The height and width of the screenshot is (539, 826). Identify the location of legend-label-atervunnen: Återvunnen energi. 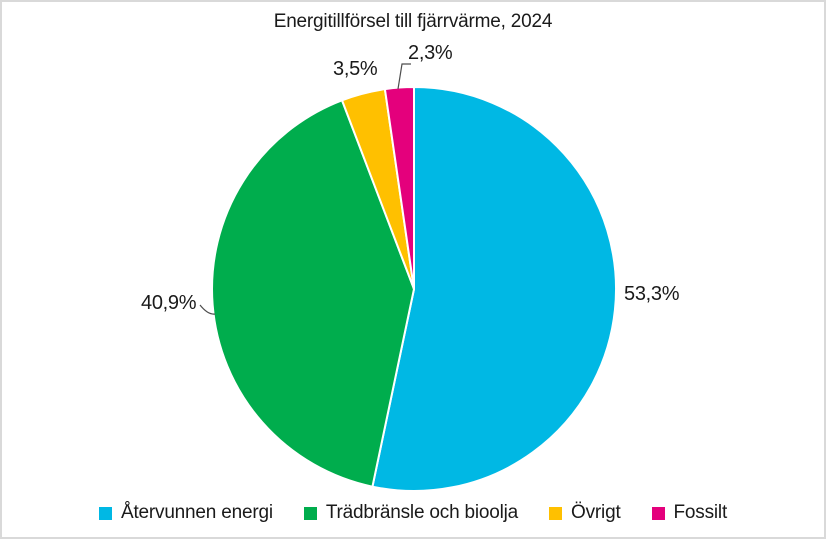
(196, 512).